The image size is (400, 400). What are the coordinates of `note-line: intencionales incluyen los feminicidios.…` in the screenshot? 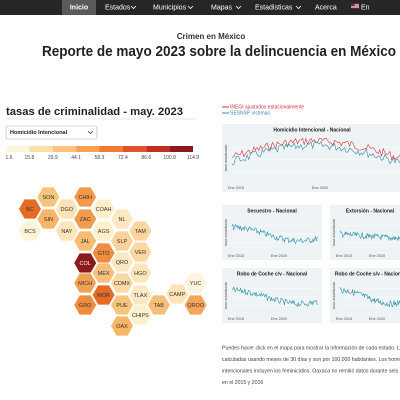 It's located at (311, 371).